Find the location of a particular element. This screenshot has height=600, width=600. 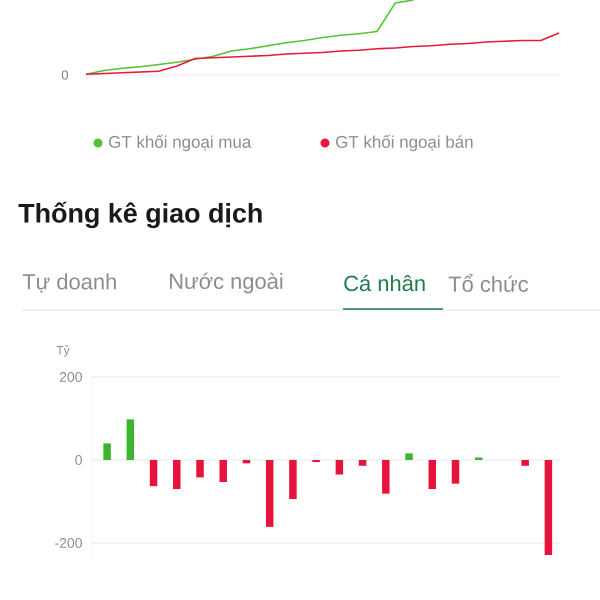

text: Tự doanh is located at coordinates (69, 283).